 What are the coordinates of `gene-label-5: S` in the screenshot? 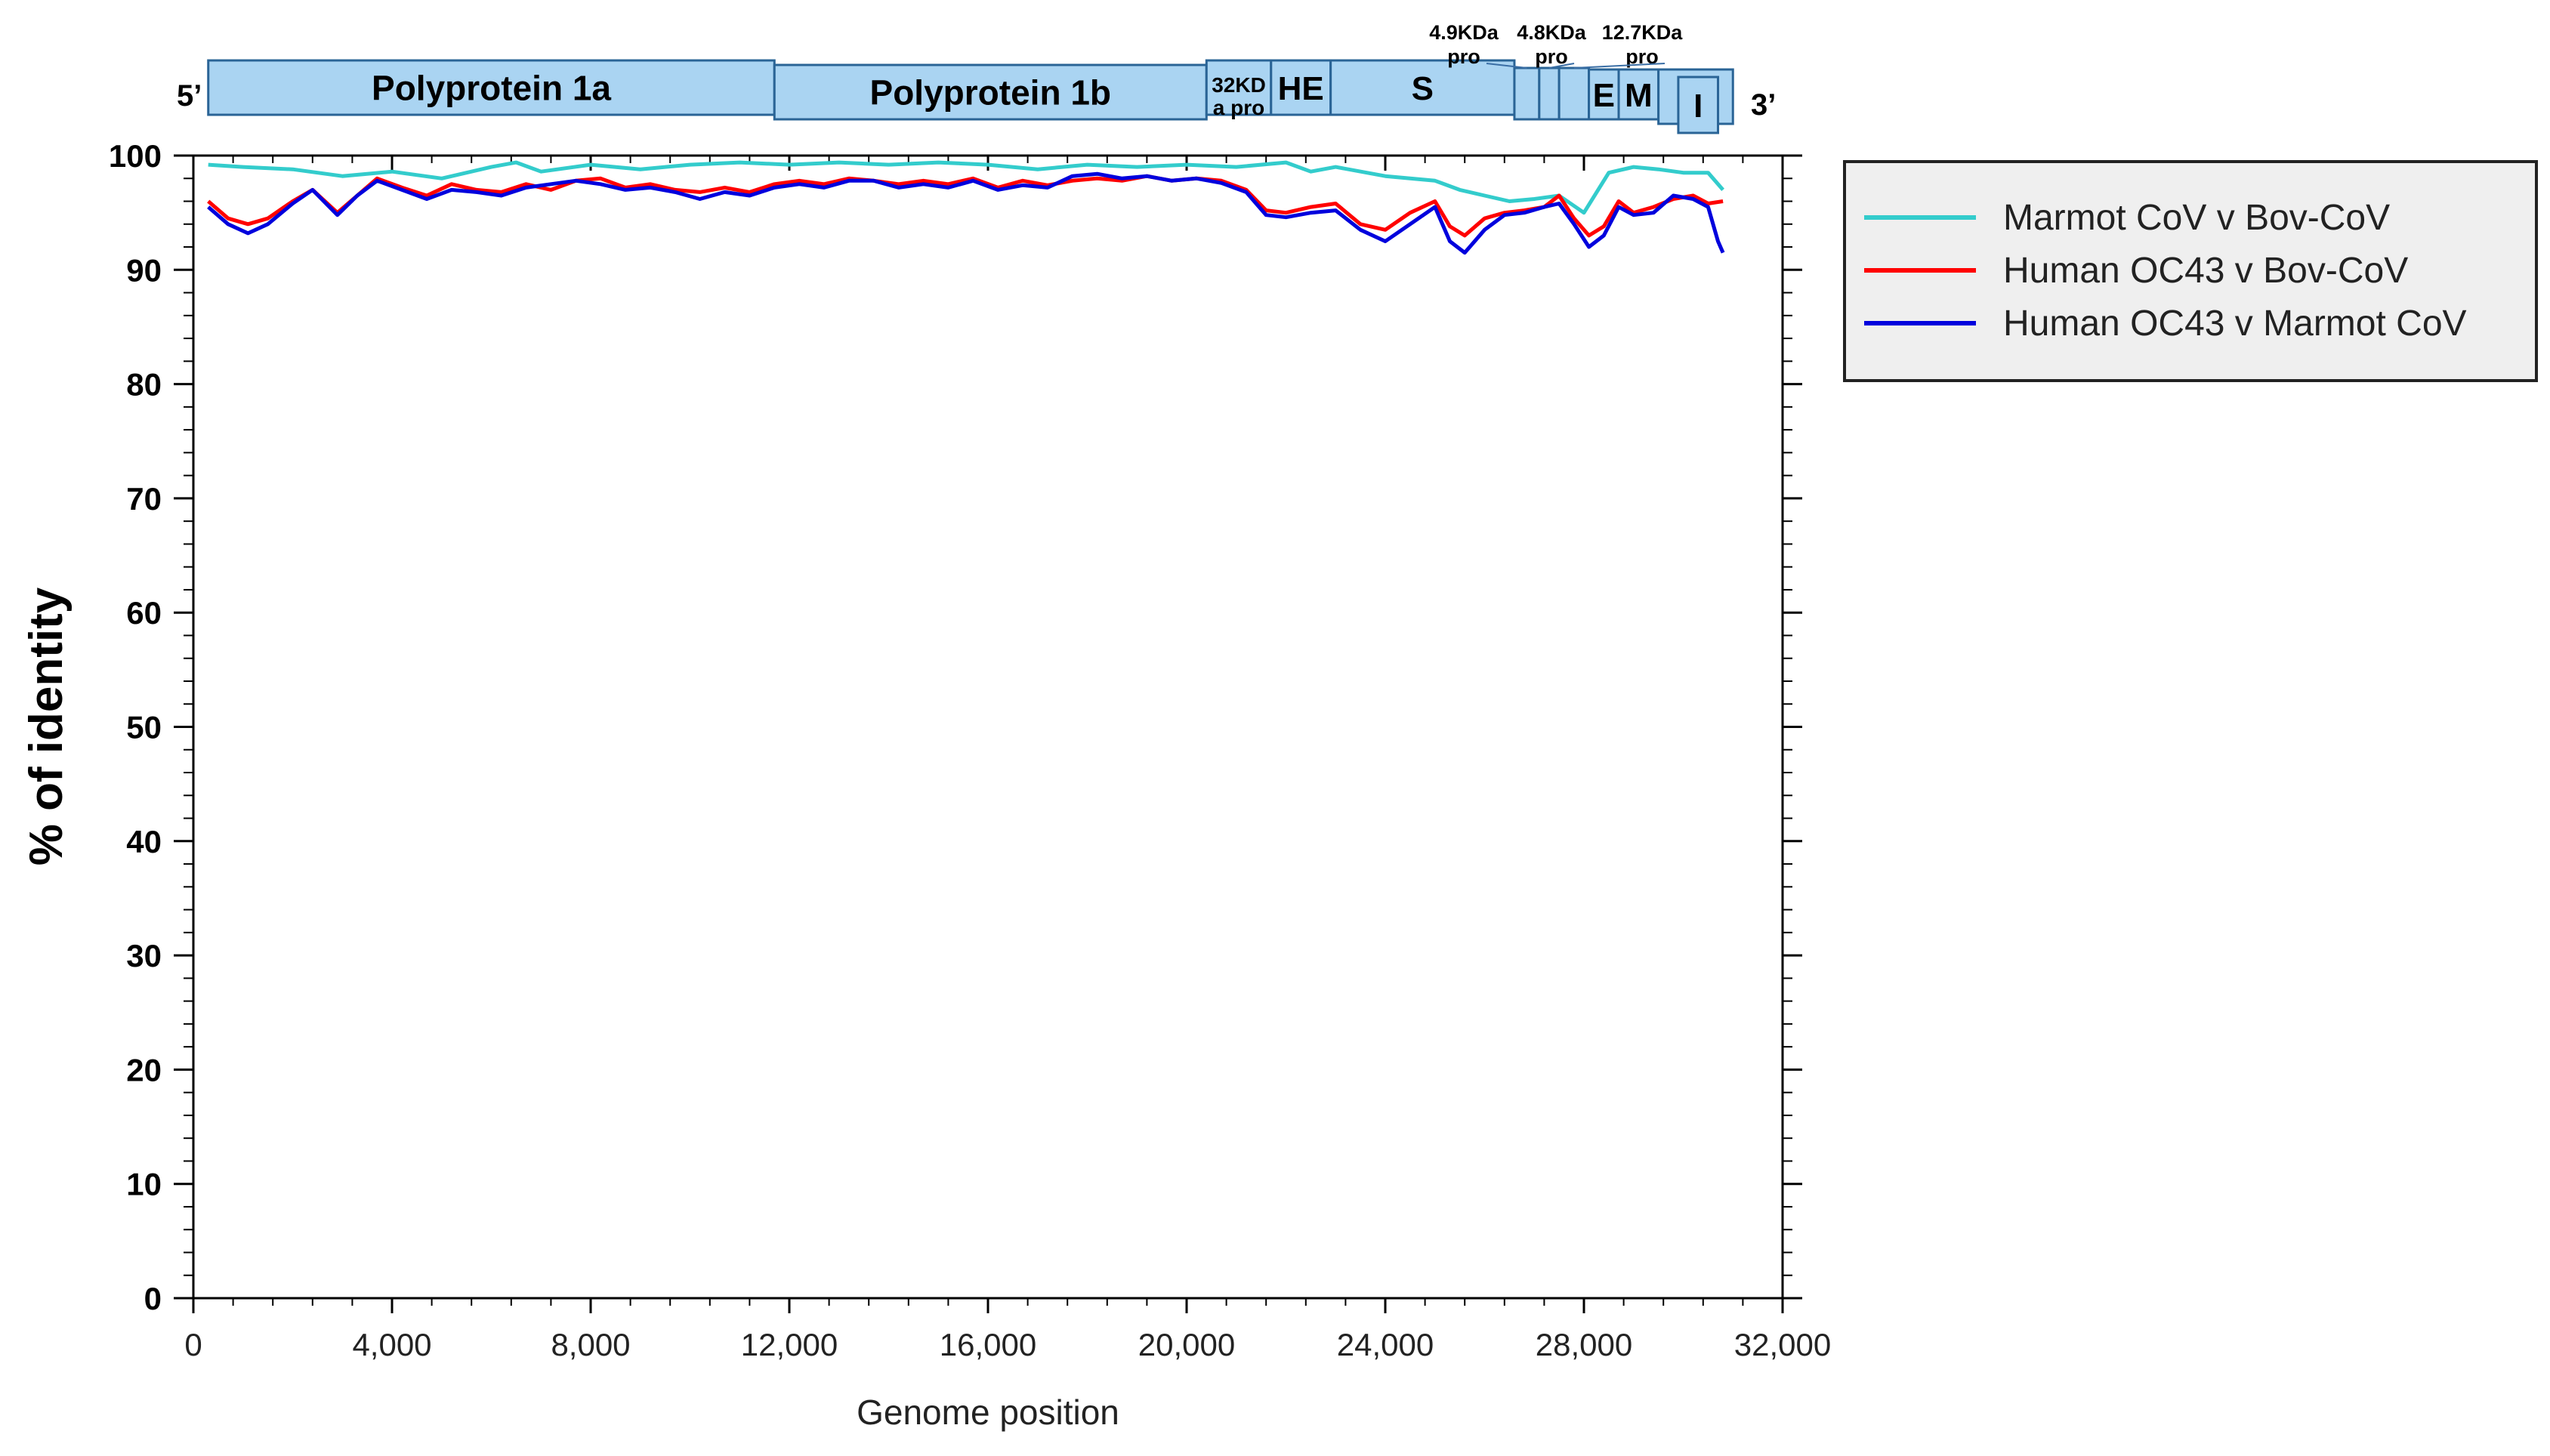 It's located at (1423, 88).